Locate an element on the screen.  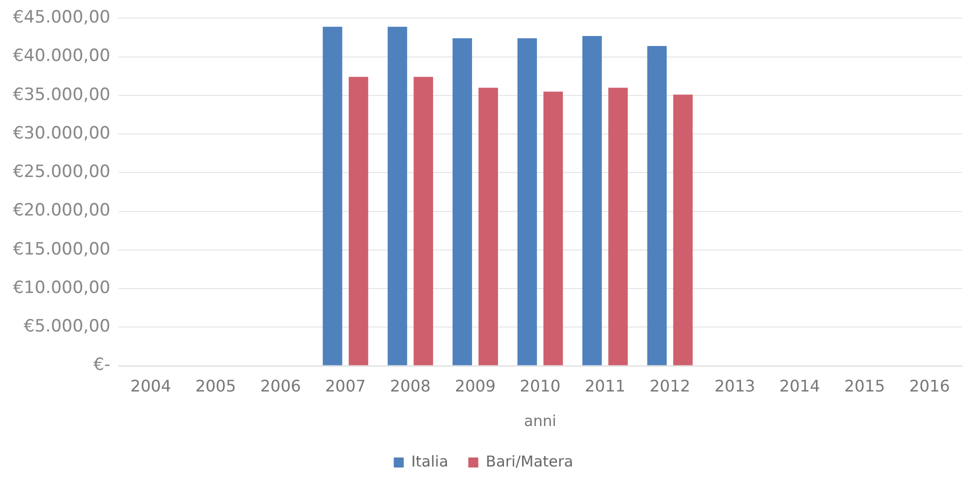
x-axis-title: anni is located at coordinates (540, 421).